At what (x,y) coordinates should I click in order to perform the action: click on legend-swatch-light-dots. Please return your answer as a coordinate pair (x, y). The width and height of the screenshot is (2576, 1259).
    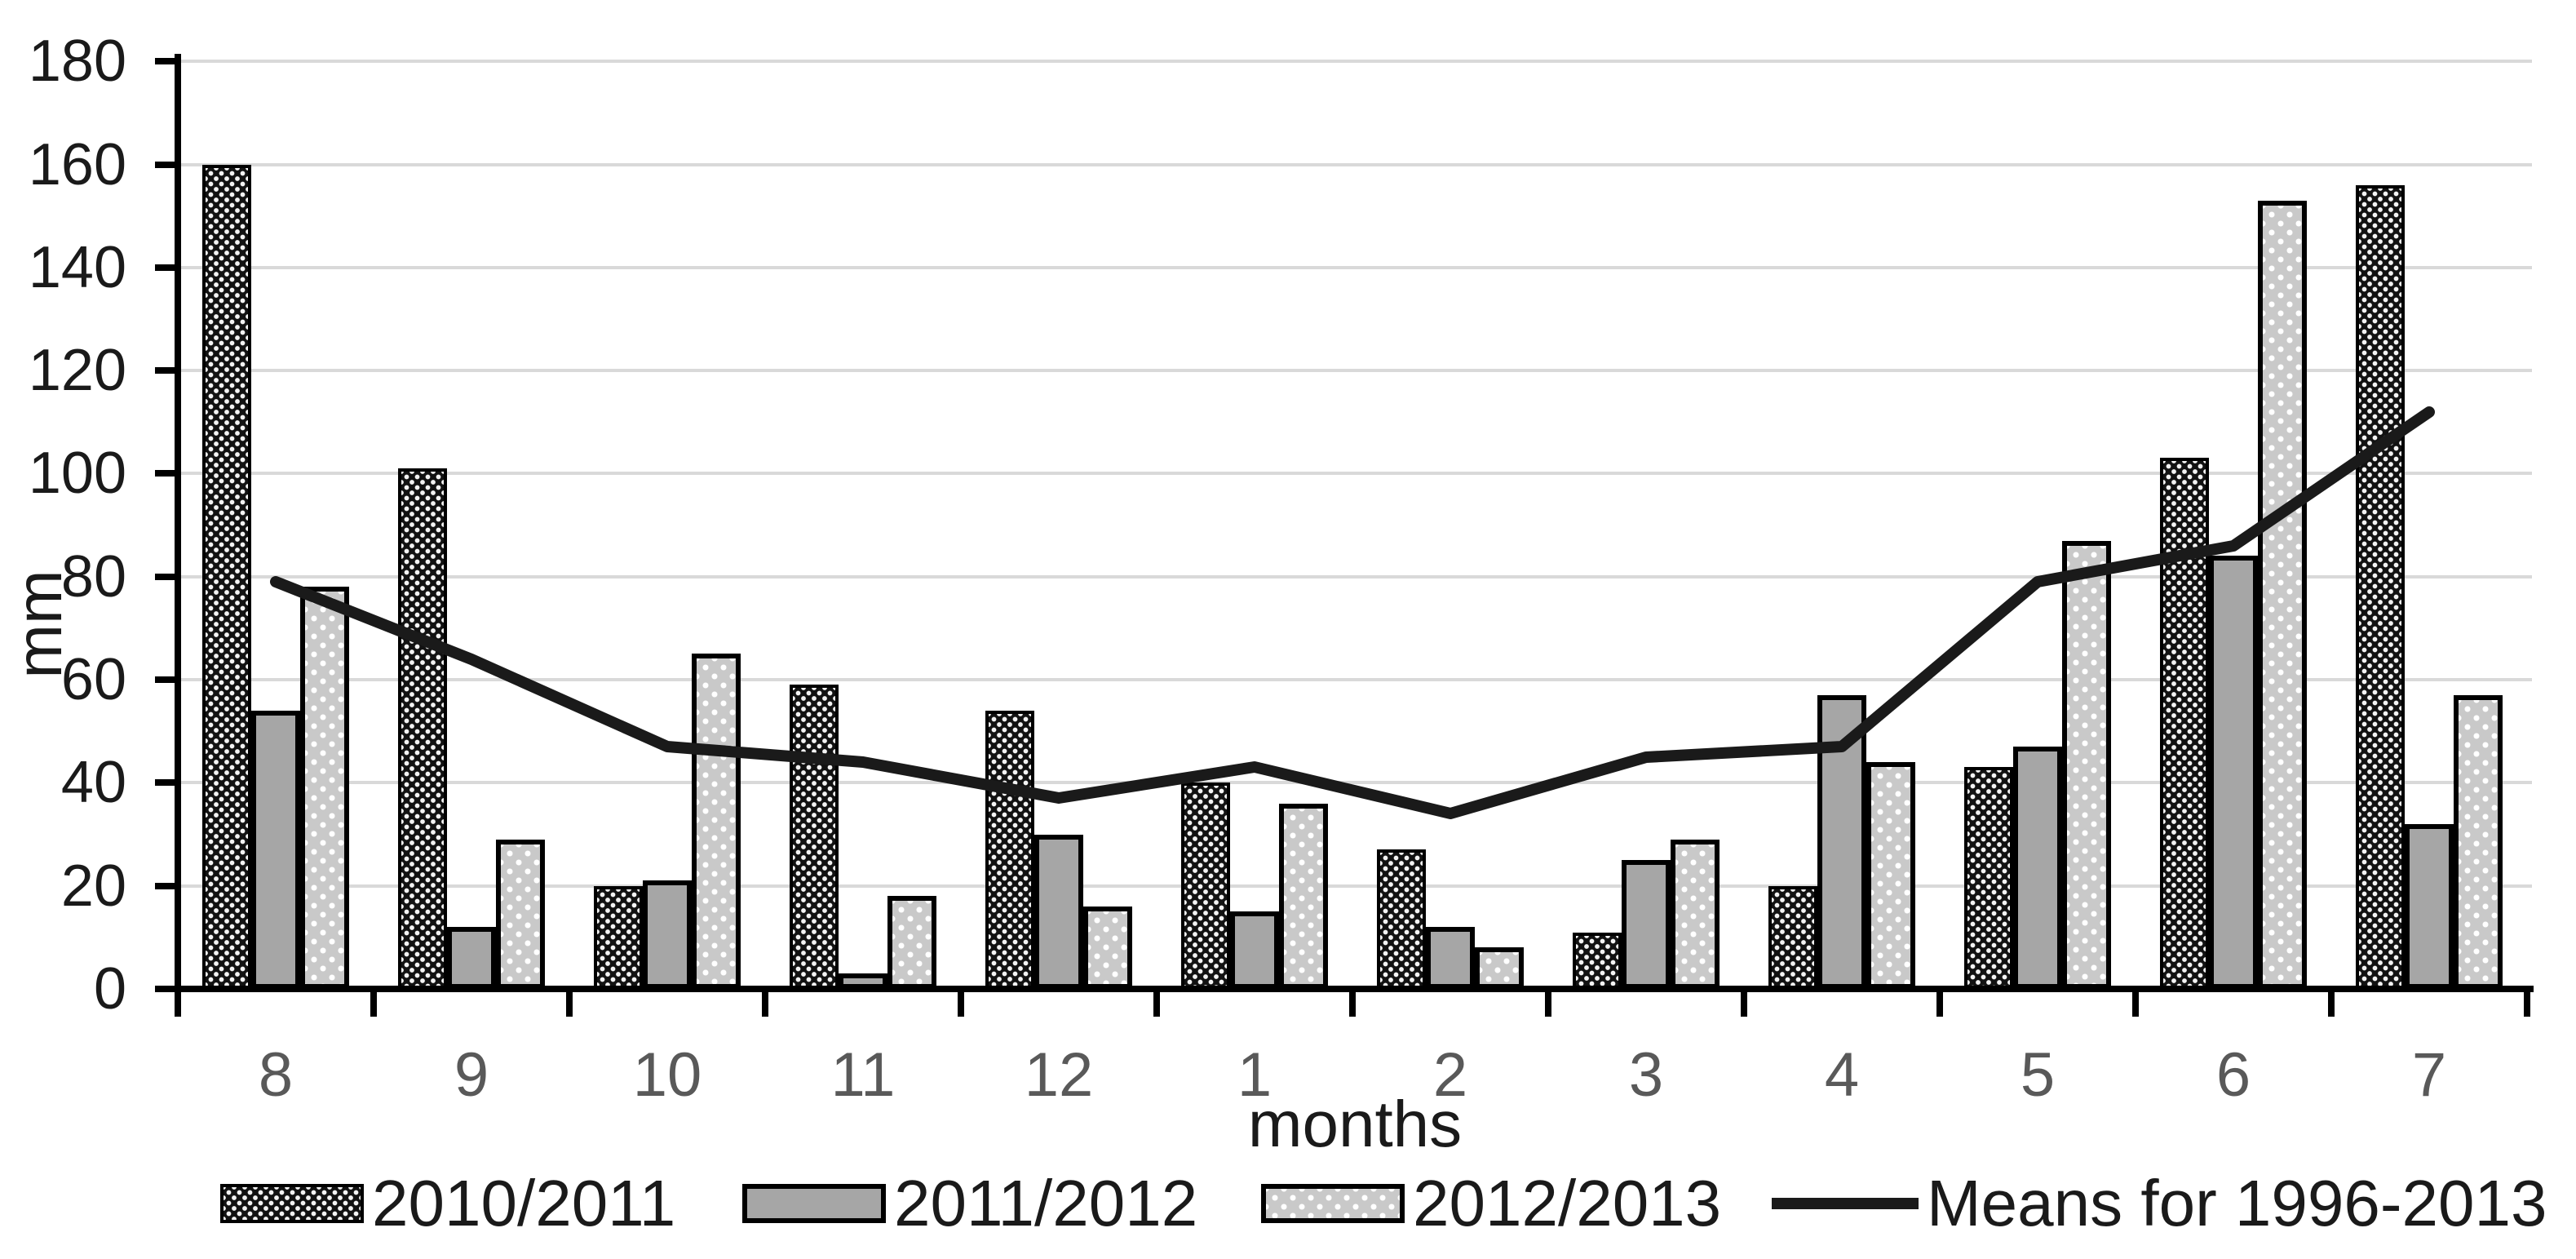
    Looking at the image, I should click on (1333, 1203).